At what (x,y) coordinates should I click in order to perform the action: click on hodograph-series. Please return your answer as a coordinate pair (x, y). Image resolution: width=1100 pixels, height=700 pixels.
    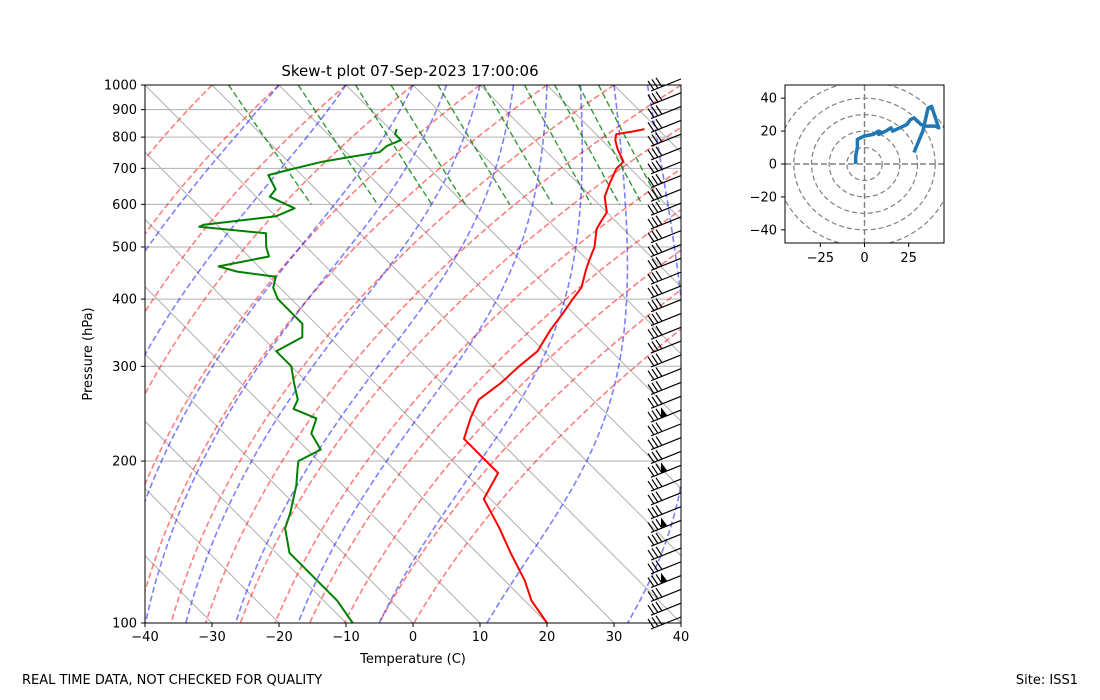
    Looking at the image, I should click on (897, 134).